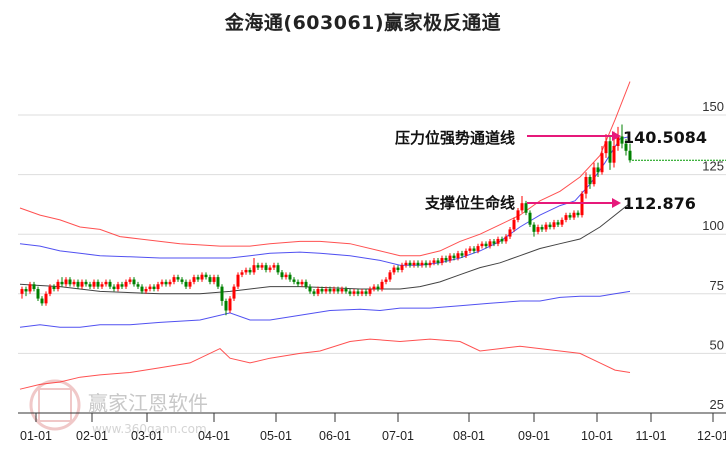 This screenshot has width=726, height=450. What do you see at coordinates (335, 436) in the screenshot?
I see `x-tick-label: 06-01` at bounding box center [335, 436].